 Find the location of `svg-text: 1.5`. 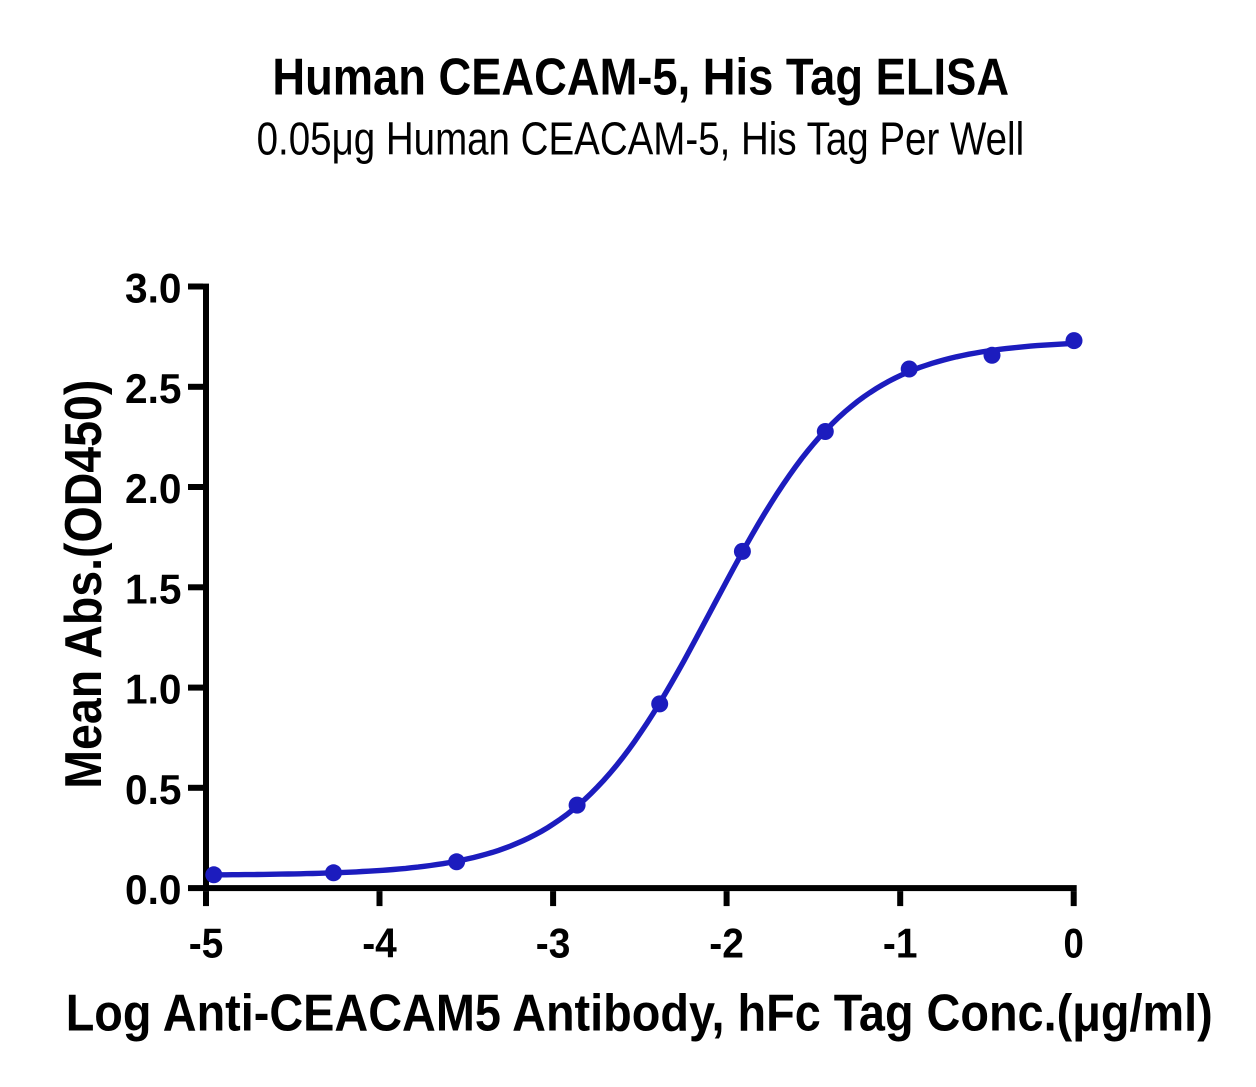

svg-text: 1.5 is located at coordinates (153, 588).